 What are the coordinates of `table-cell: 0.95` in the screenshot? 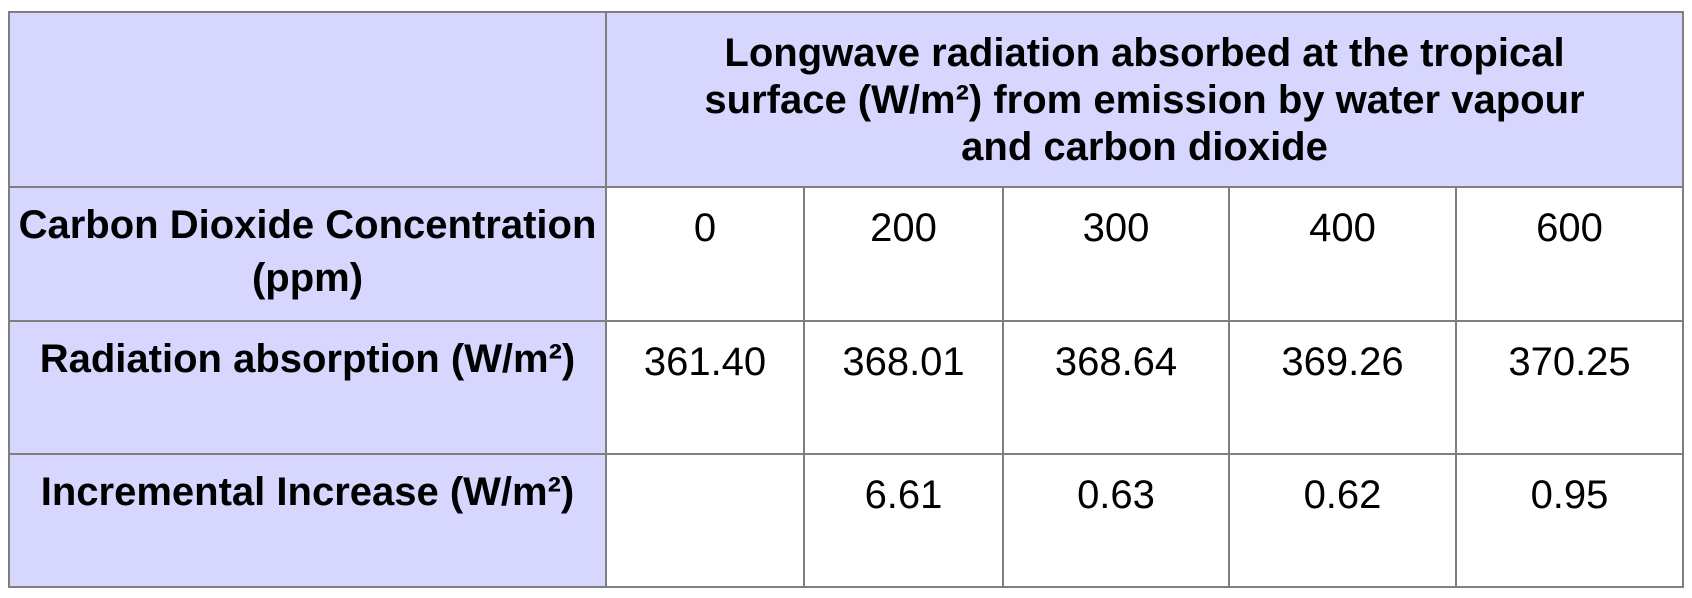 It's located at (1569, 520).